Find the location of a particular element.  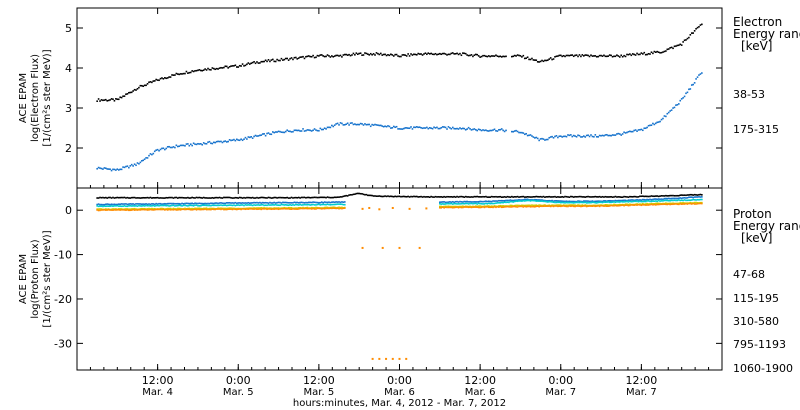

x-tick-time: 12:00 is located at coordinates (319, 380).